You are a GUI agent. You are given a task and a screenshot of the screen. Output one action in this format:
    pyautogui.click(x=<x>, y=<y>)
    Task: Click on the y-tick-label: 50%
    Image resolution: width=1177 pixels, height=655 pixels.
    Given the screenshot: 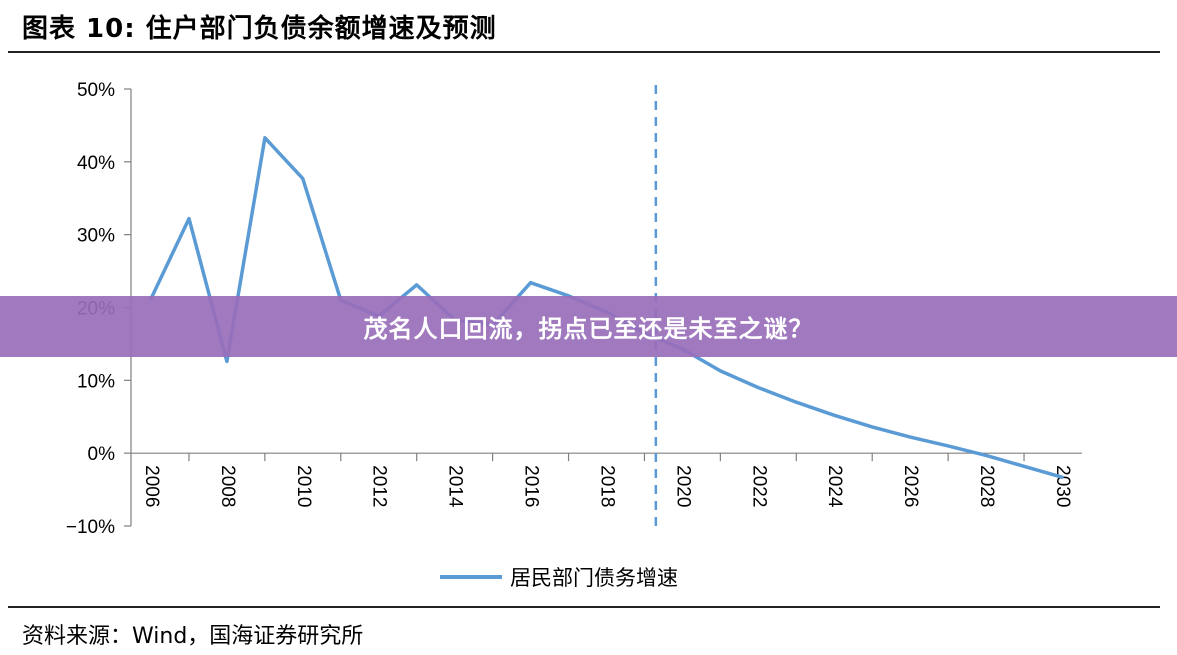 What is the action you would take?
    pyautogui.click(x=96, y=90)
    